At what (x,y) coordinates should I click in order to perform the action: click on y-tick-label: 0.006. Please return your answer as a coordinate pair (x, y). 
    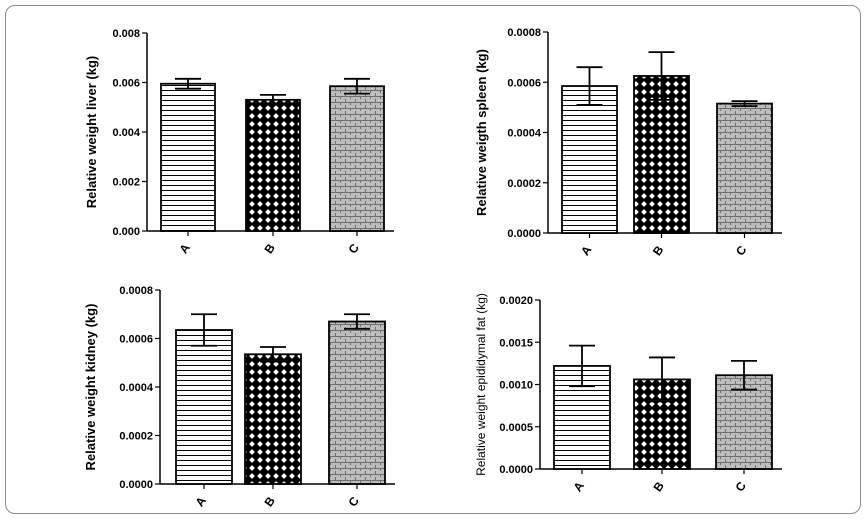
    Looking at the image, I should click on (126, 84).